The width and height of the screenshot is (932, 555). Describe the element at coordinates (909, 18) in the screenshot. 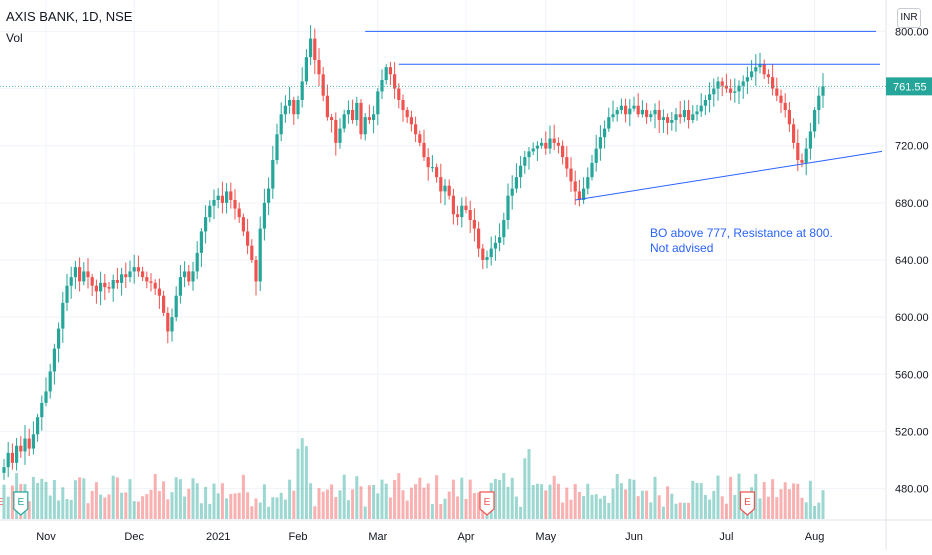

I see `currency-button: INR` at that location.